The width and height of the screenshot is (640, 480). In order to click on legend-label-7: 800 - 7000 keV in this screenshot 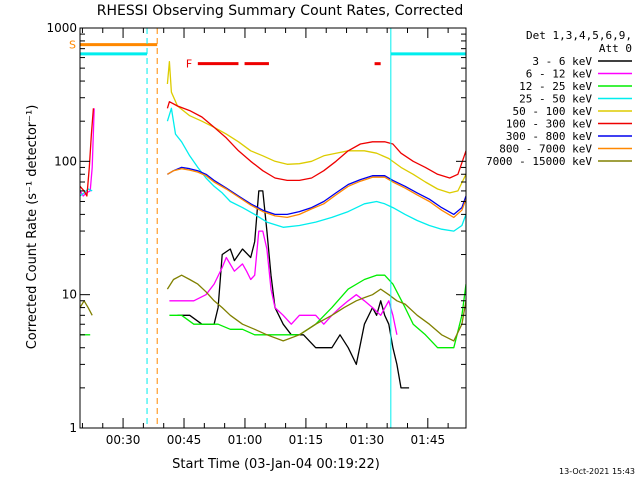, I will do `click(545, 149)`.